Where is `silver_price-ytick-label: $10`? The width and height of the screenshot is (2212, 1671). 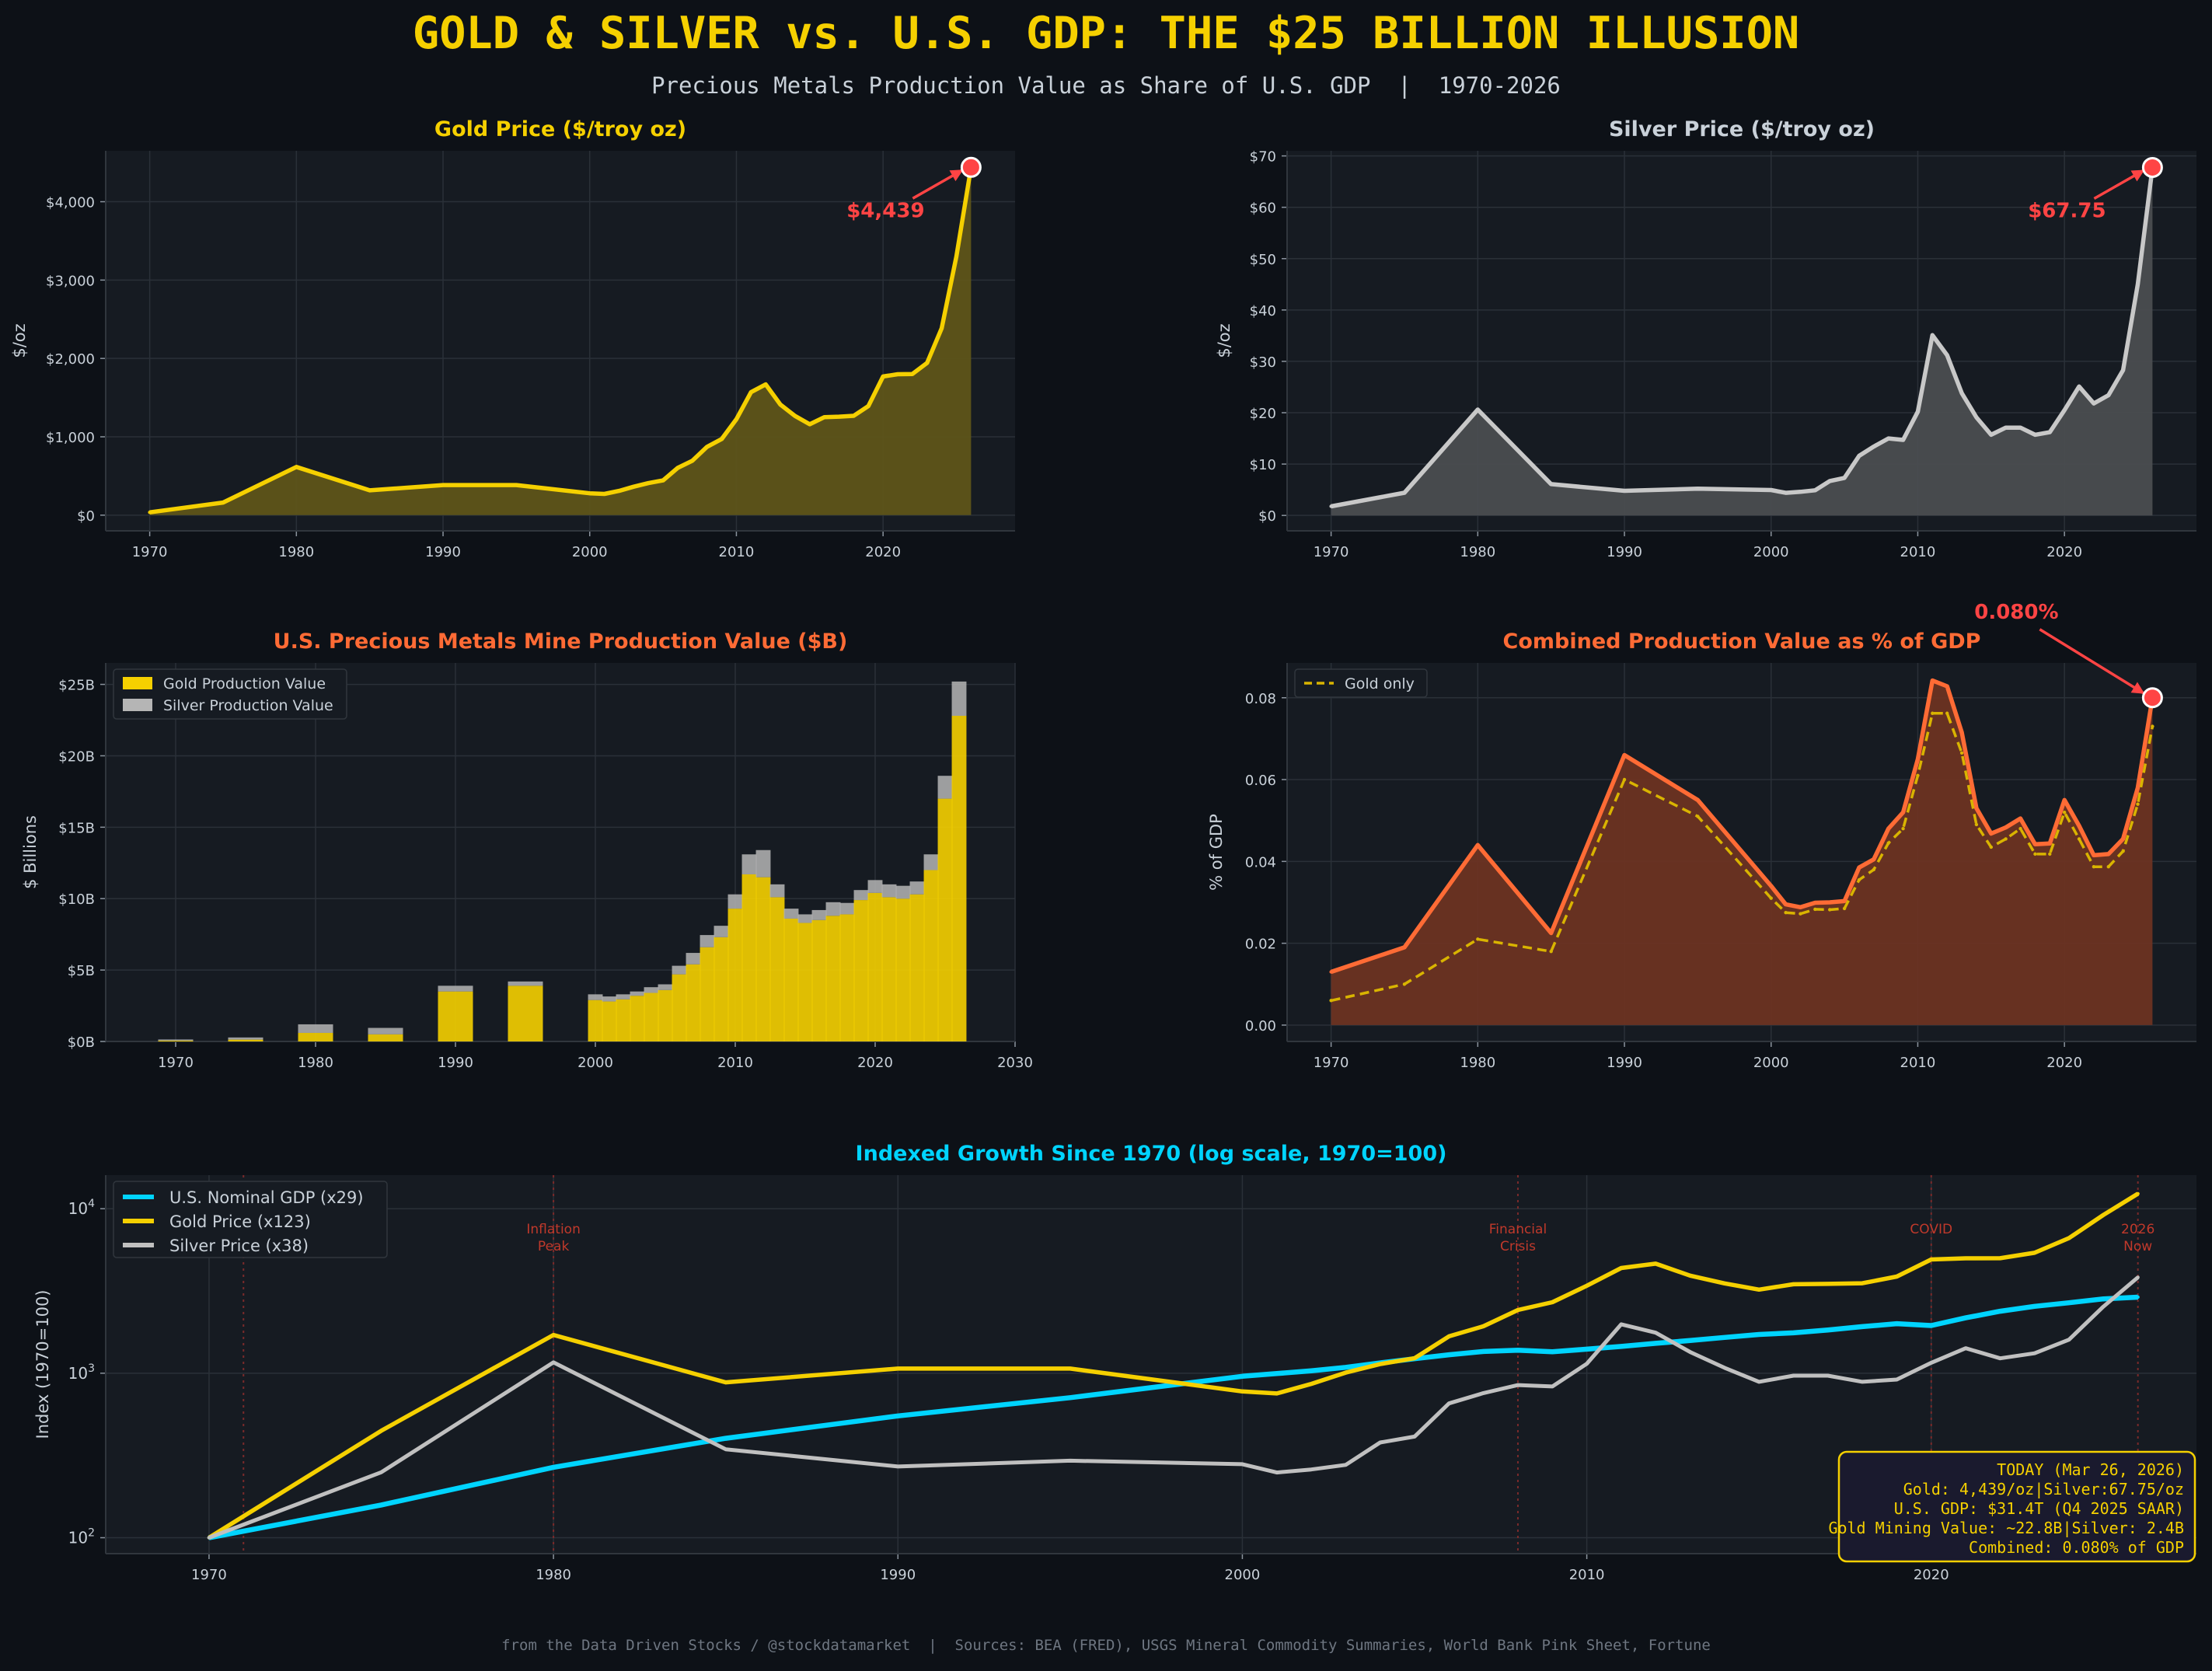
silver_price-ytick-label: $10 is located at coordinates (1263, 465).